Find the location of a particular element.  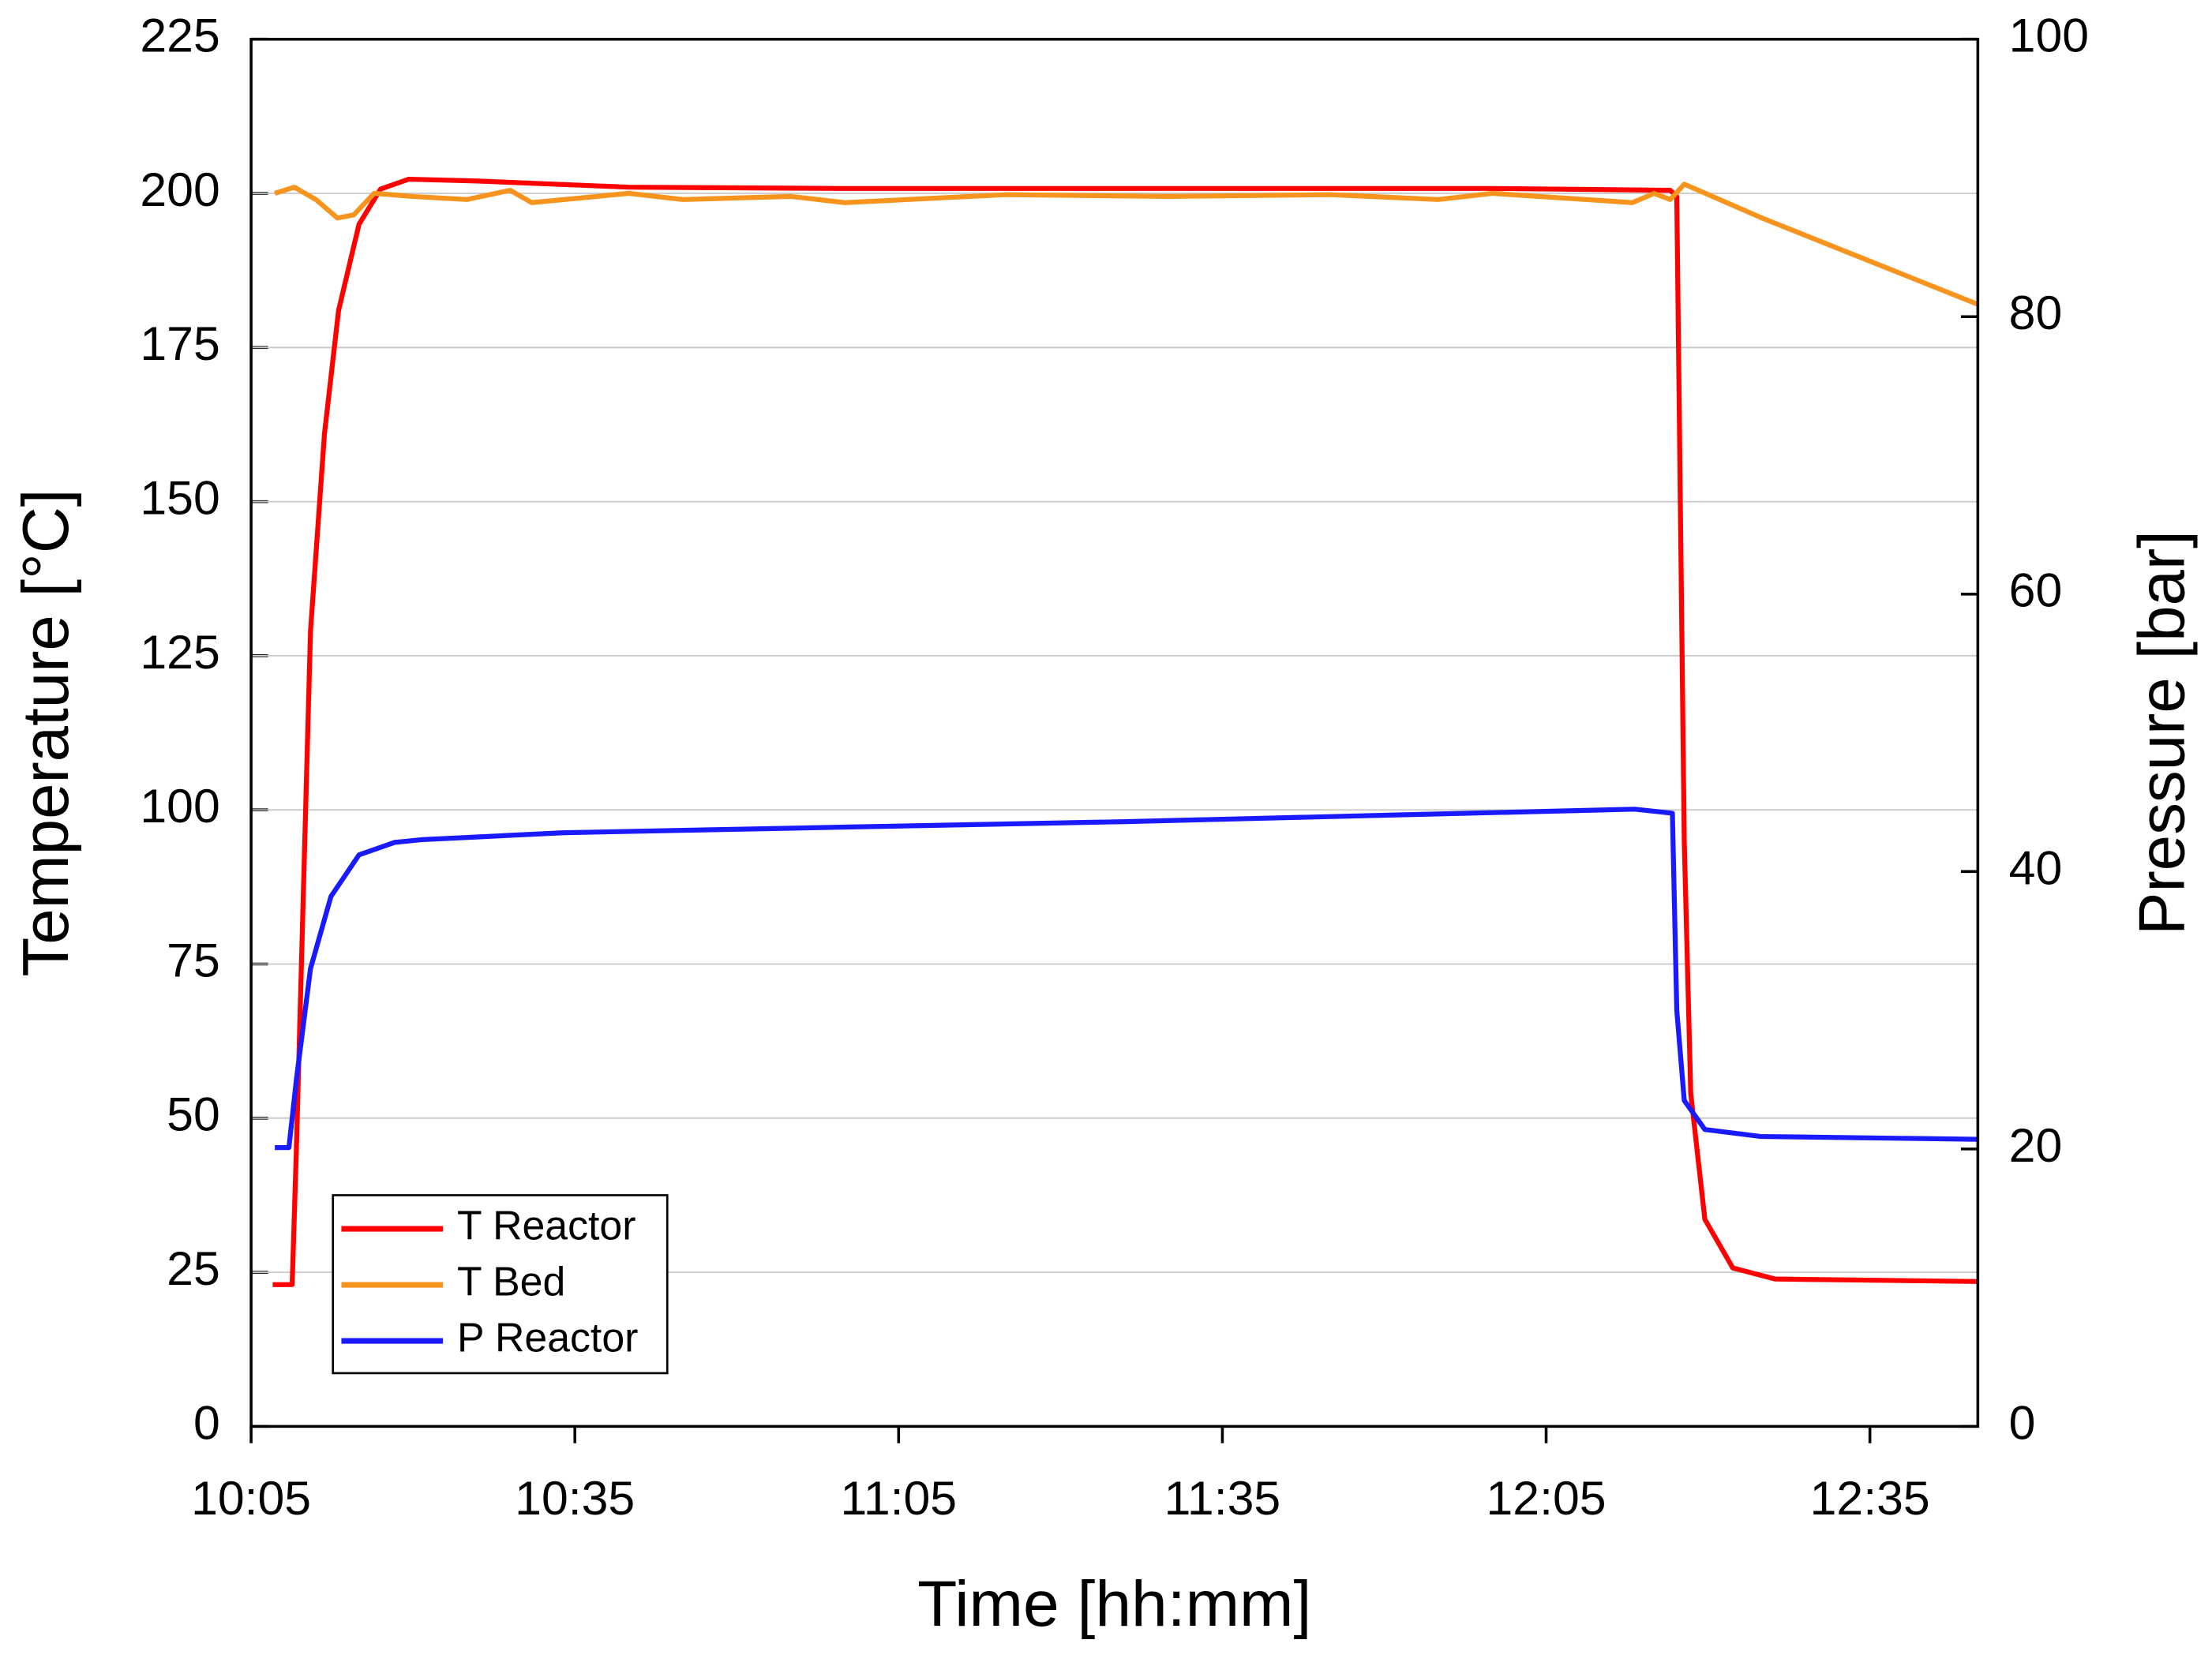

x-axis-title: Time [hh:mm] is located at coordinates (1114, 1604).